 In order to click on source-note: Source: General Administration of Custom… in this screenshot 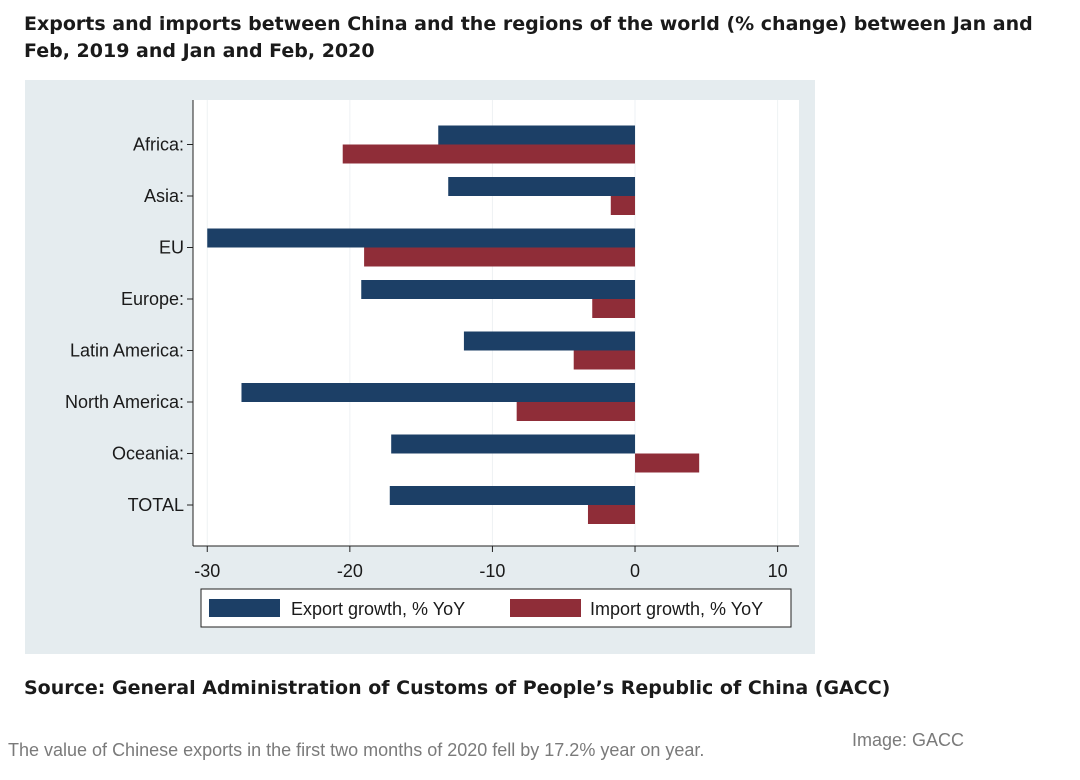, I will do `click(457, 688)`.